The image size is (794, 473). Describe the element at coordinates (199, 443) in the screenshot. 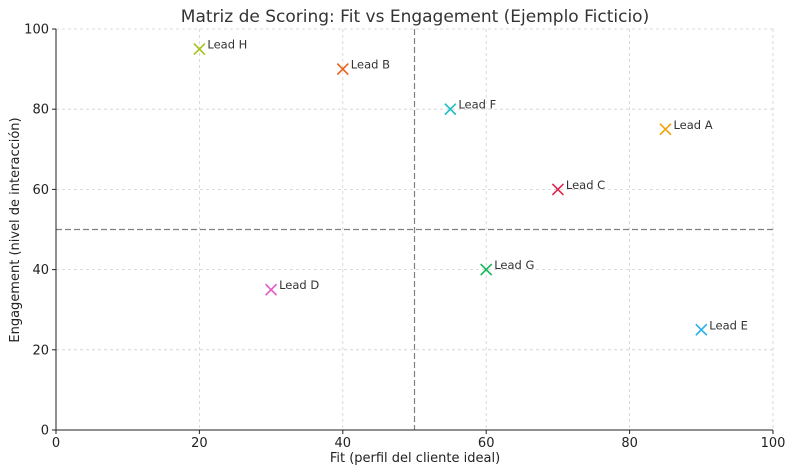

I see `x-tick-label: 20` at that location.